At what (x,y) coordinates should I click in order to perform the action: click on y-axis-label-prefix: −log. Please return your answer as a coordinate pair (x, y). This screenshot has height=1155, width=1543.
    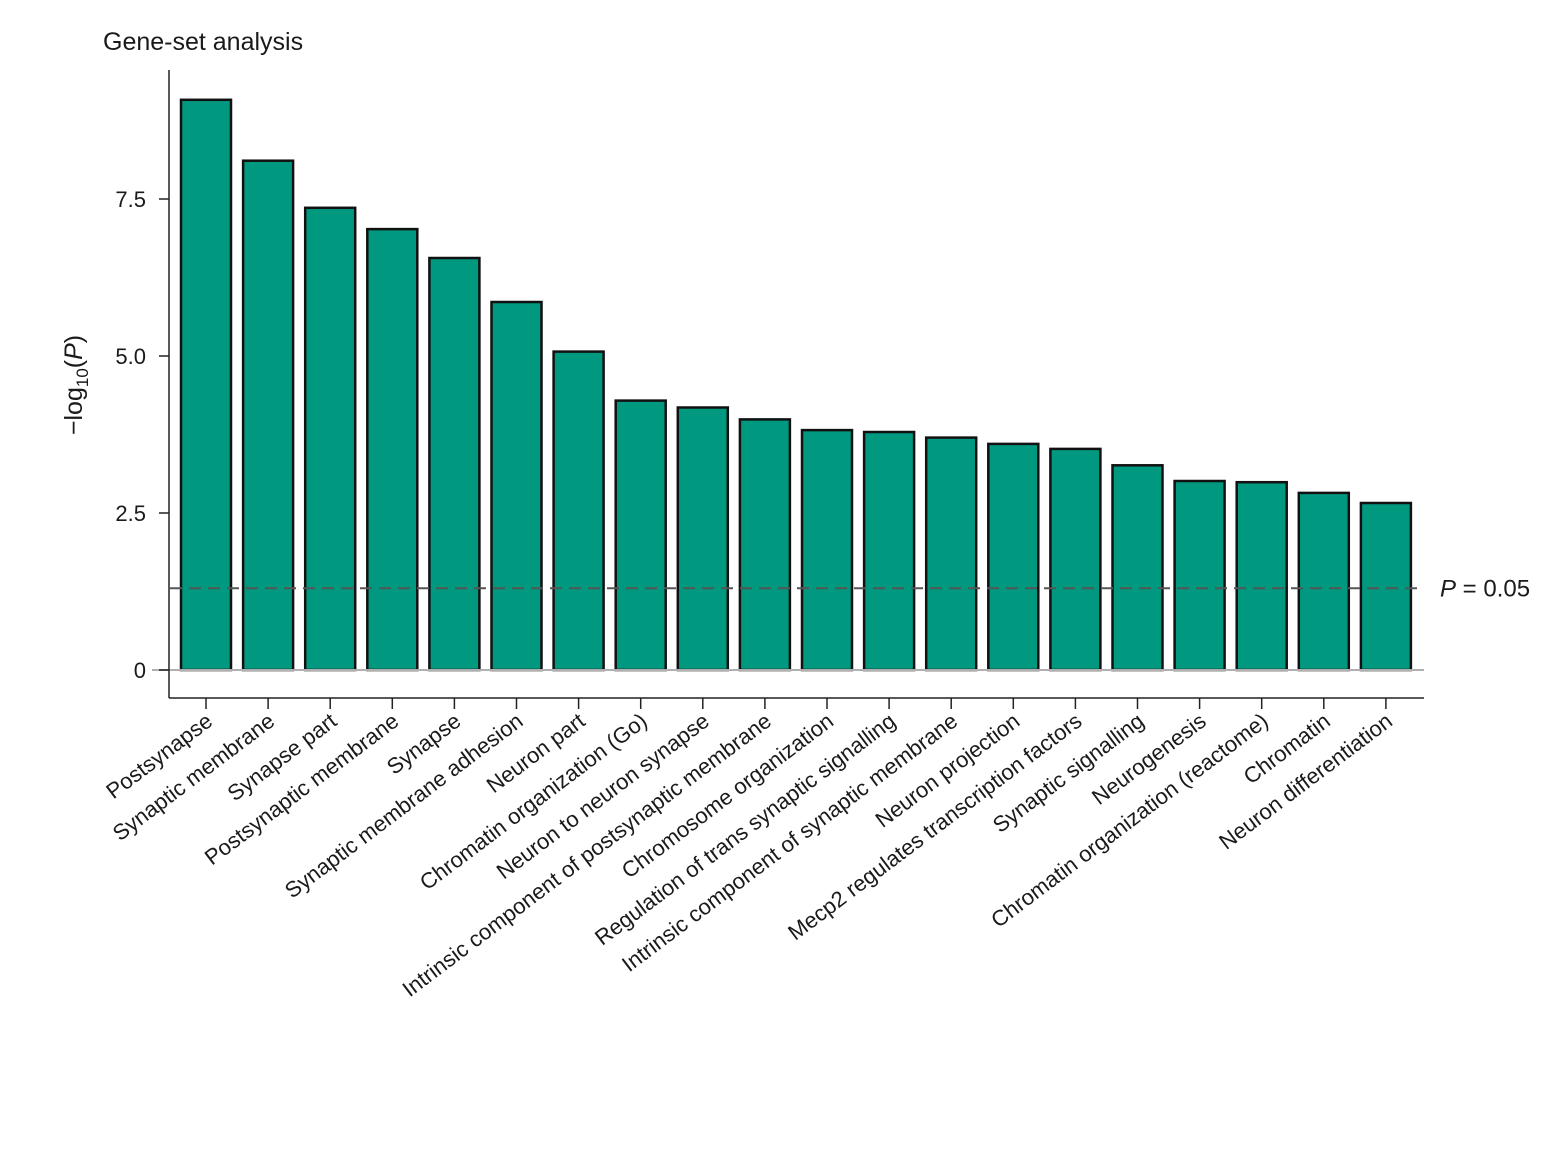
    Looking at the image, I should click on (74, 411).